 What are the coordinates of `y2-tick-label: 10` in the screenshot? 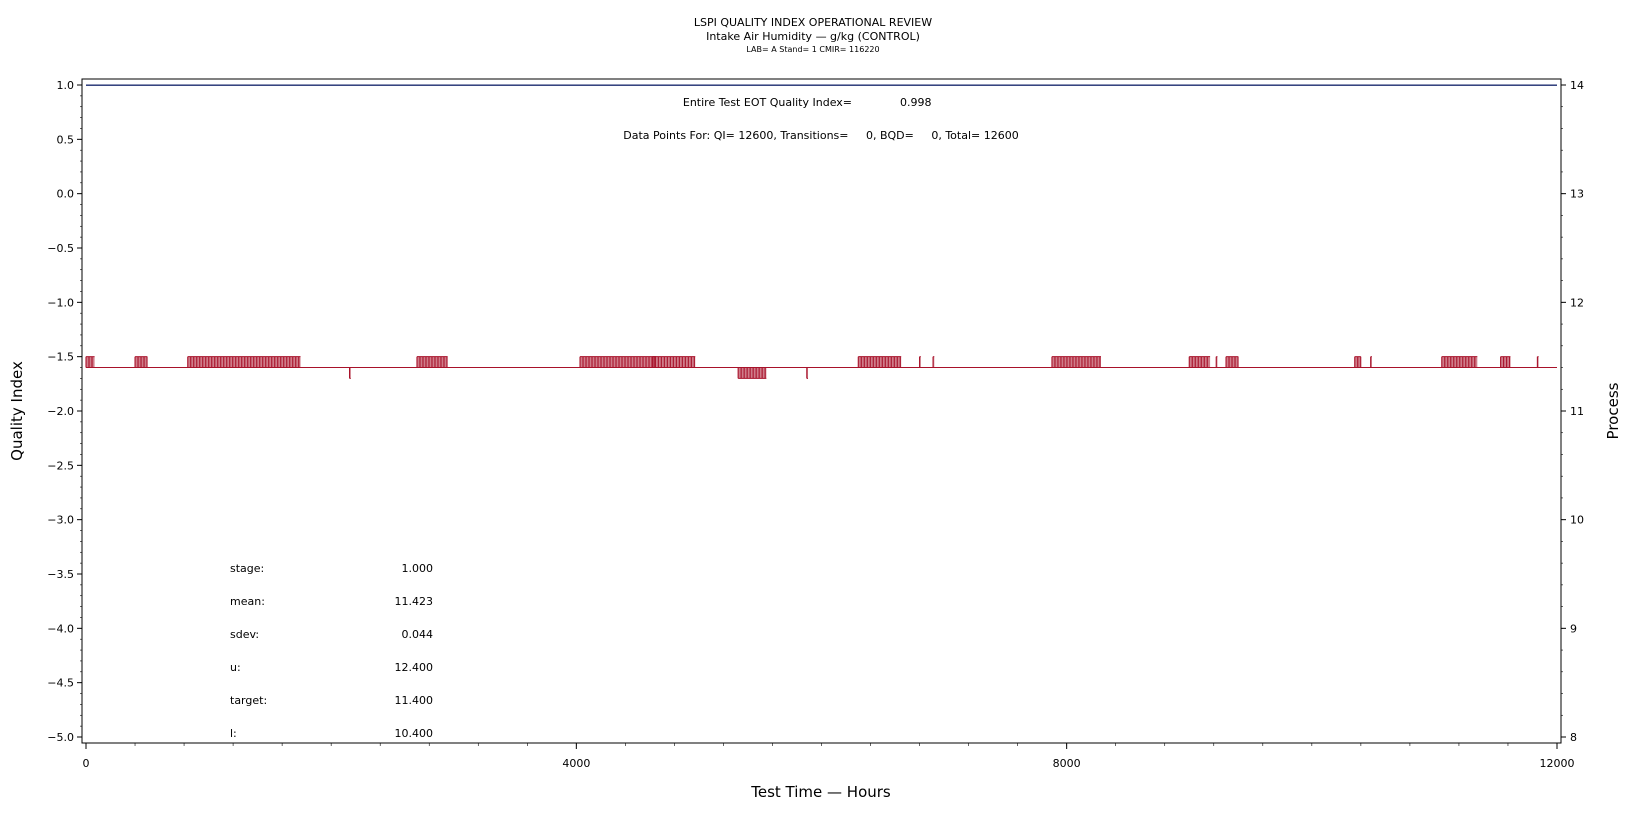 It's located at (1577, 520).